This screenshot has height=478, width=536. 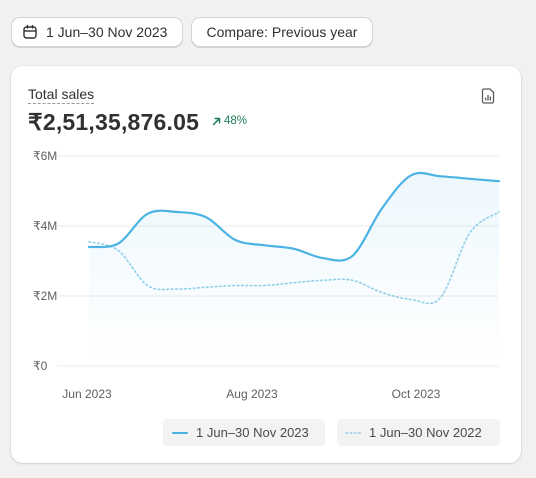 What do you see at coordinates (180, 432) in the screenshot?
I see `solid-line-swatch` at bounding box center [180, 432].